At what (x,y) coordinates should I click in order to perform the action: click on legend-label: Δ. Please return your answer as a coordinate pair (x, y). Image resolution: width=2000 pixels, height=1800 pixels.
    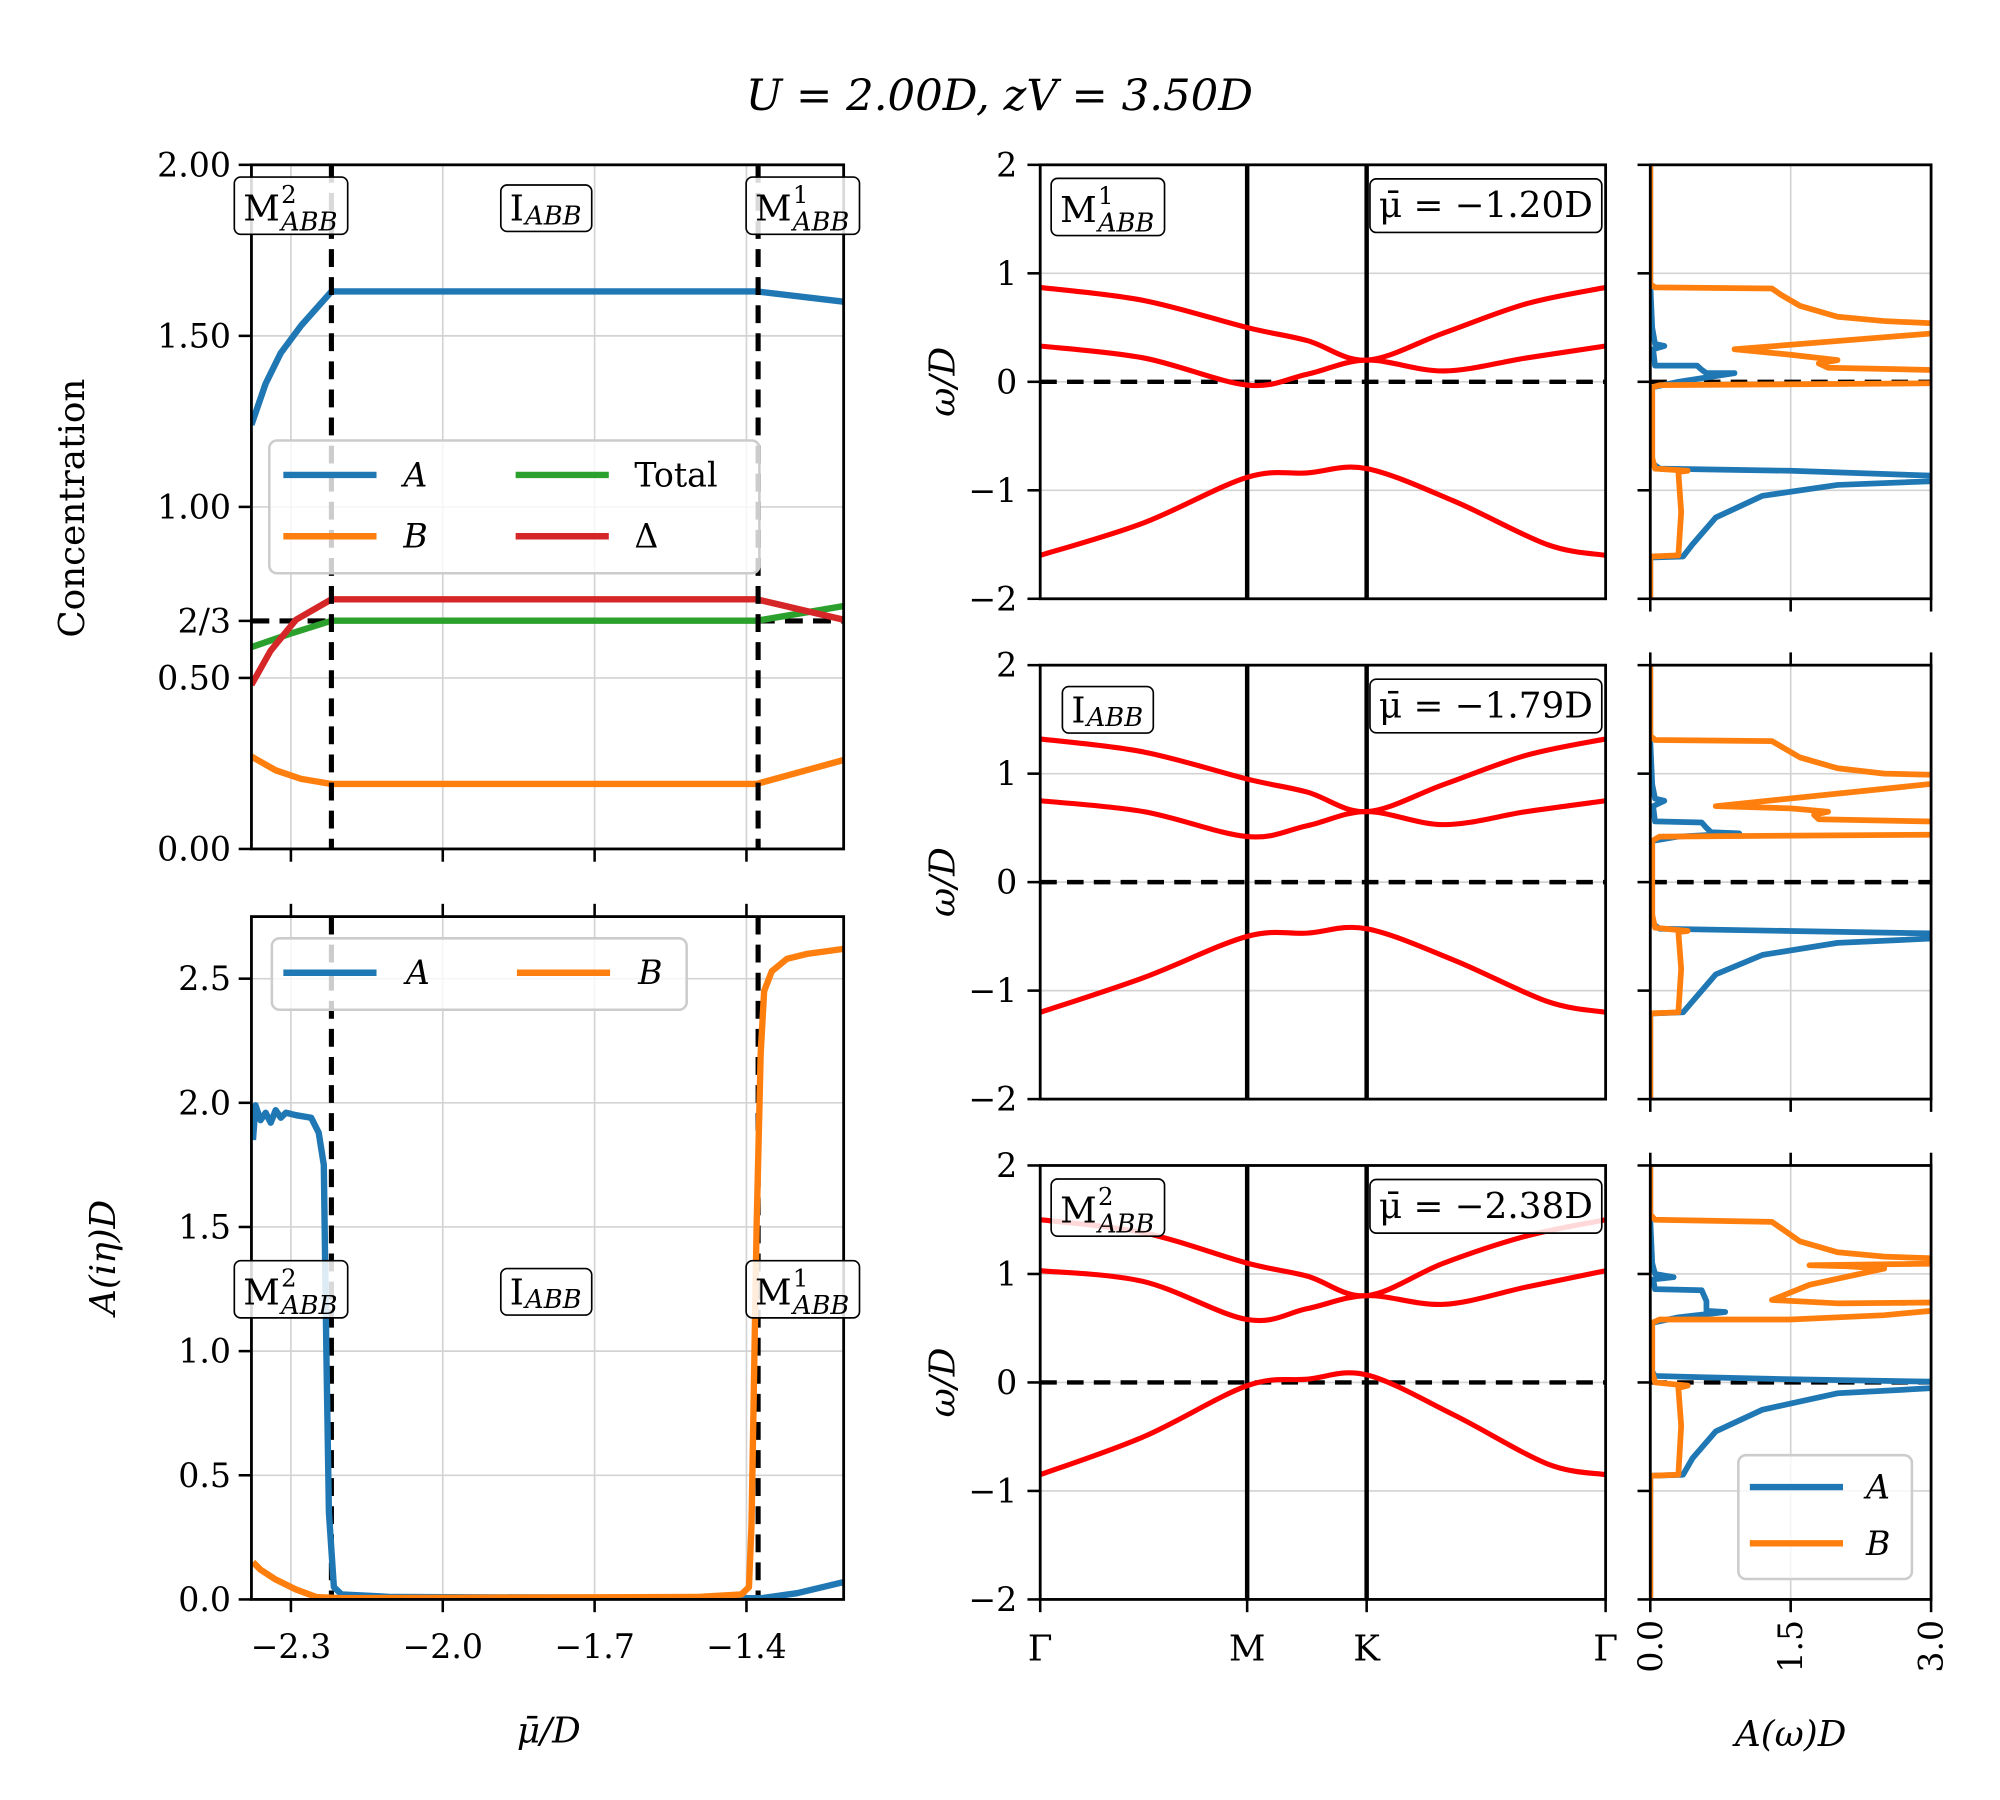
    Looking at the image, I should click on (646, 536).